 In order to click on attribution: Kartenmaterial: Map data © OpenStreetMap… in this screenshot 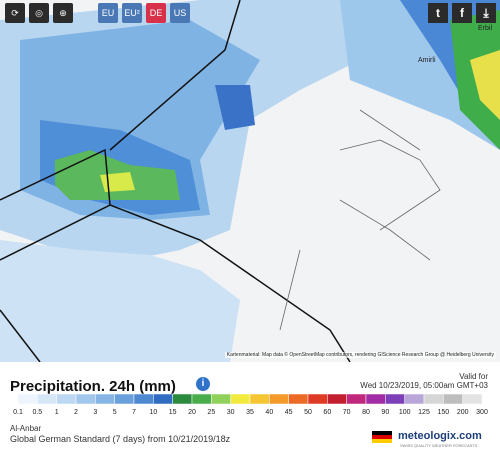, I will do `click(360, 355)`.